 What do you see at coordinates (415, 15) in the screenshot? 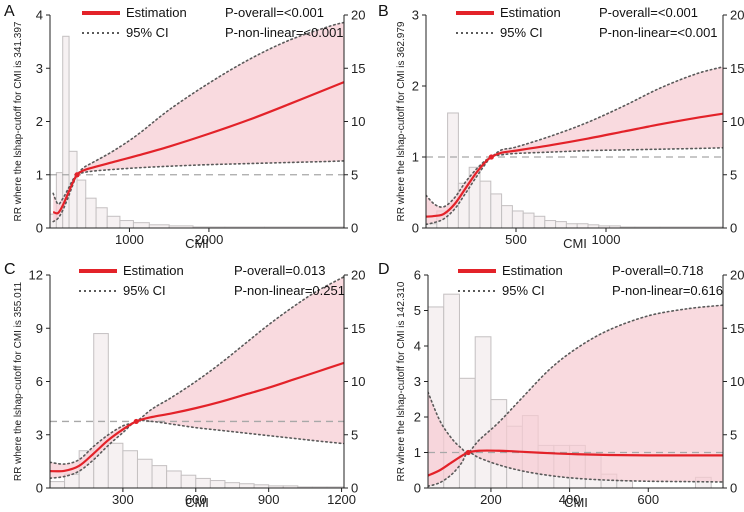
I see `y-tick-label: 3` at bounding box center [415, 15].